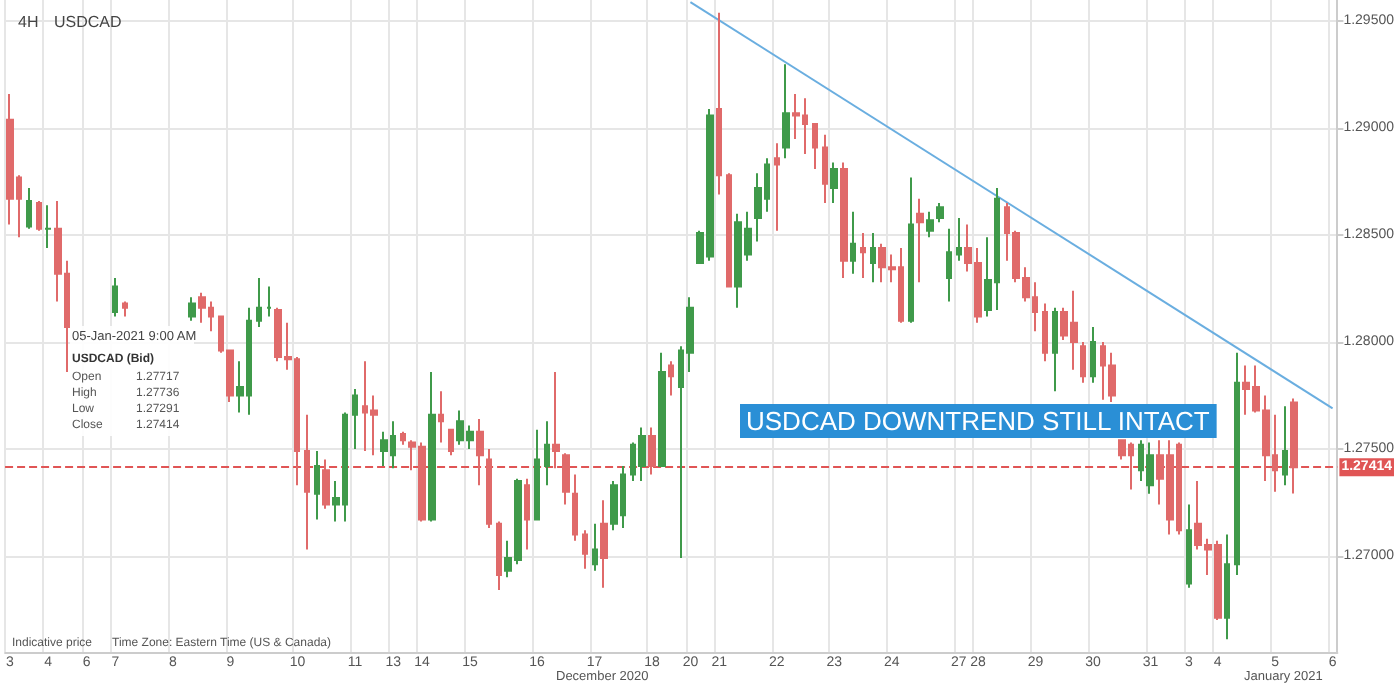 This screenshot has height=684, width=1400. Describe the element at coordinates (978, 421) in the screenshot. I see `annotation: USDCAD DOWNTREND STILL INTACT` at that location.